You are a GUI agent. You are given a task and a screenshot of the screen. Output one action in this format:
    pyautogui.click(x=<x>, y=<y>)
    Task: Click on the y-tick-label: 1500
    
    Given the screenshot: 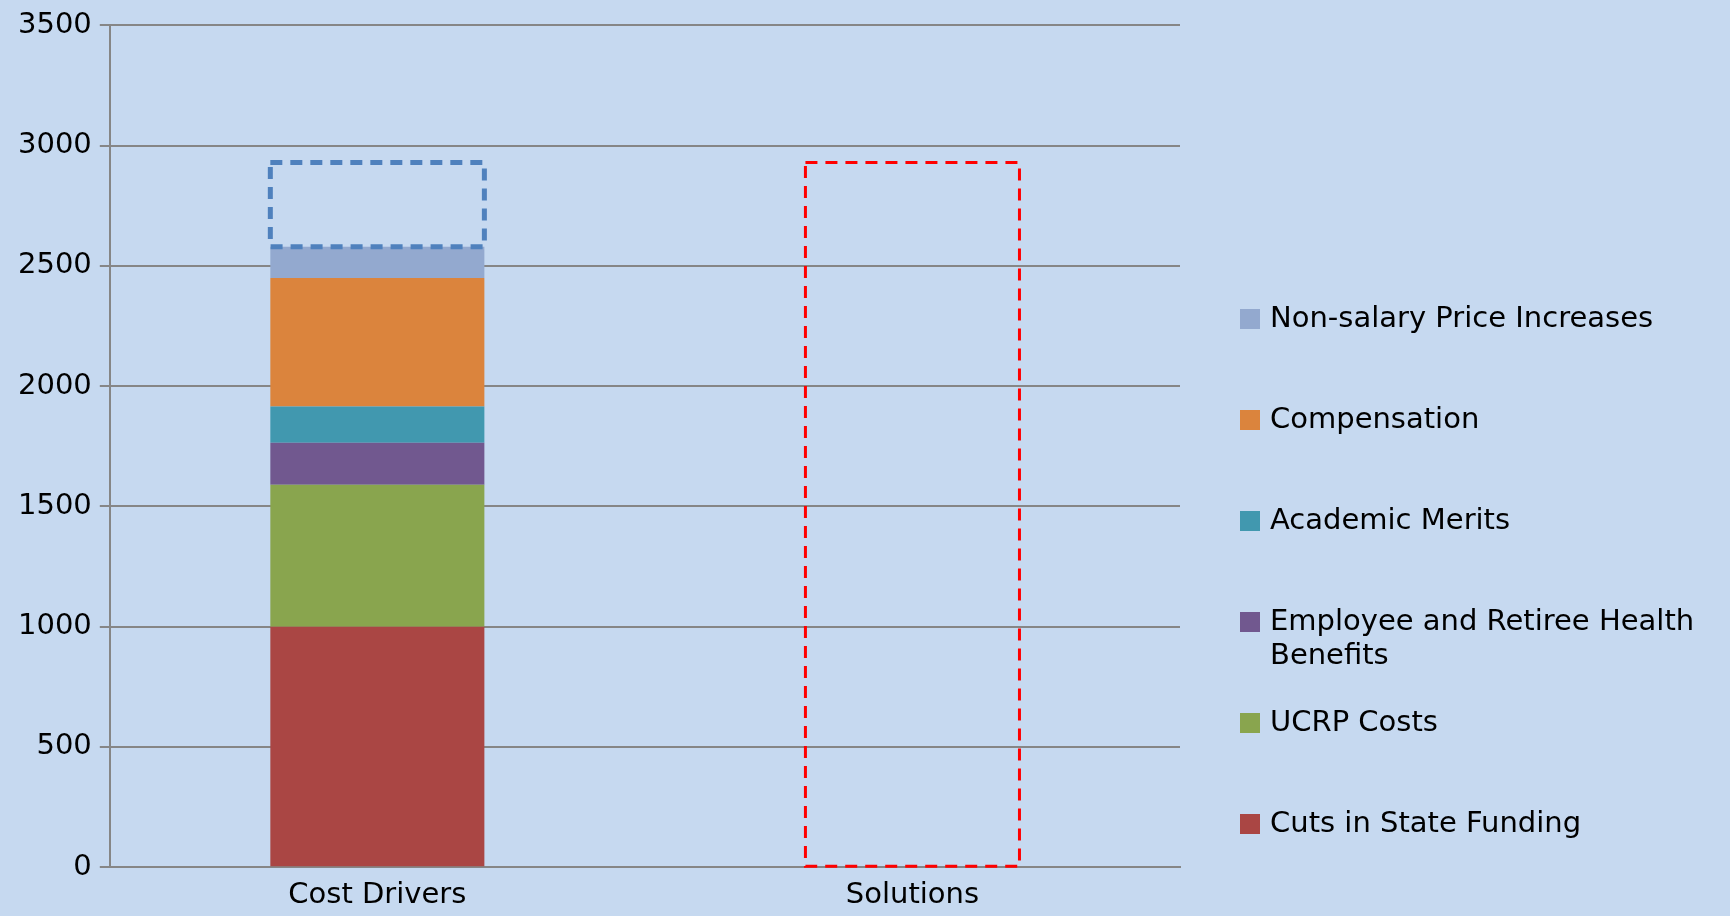 What is the action you would take?
    pyautogui.click(x=54, y=503)
    